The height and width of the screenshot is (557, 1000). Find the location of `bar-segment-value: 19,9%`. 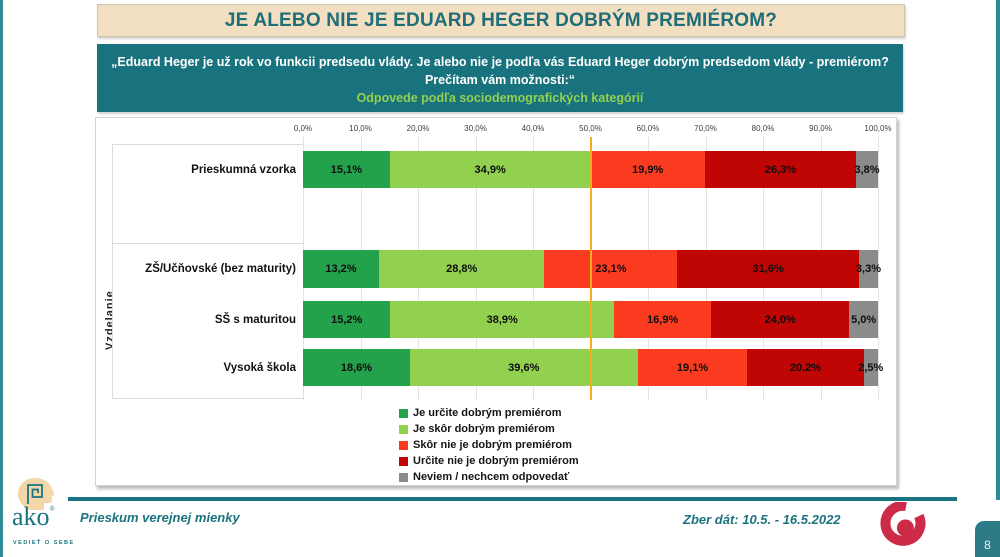

bar-segment-value: 19,9% is located at coordinates (648, 169).